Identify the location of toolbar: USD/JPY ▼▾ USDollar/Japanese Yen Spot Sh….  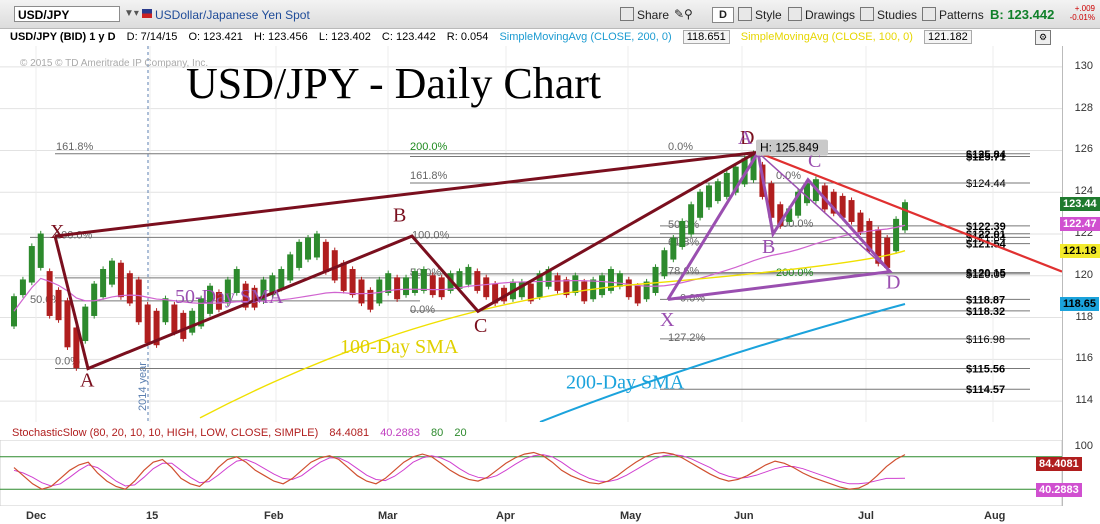
(550, 14).